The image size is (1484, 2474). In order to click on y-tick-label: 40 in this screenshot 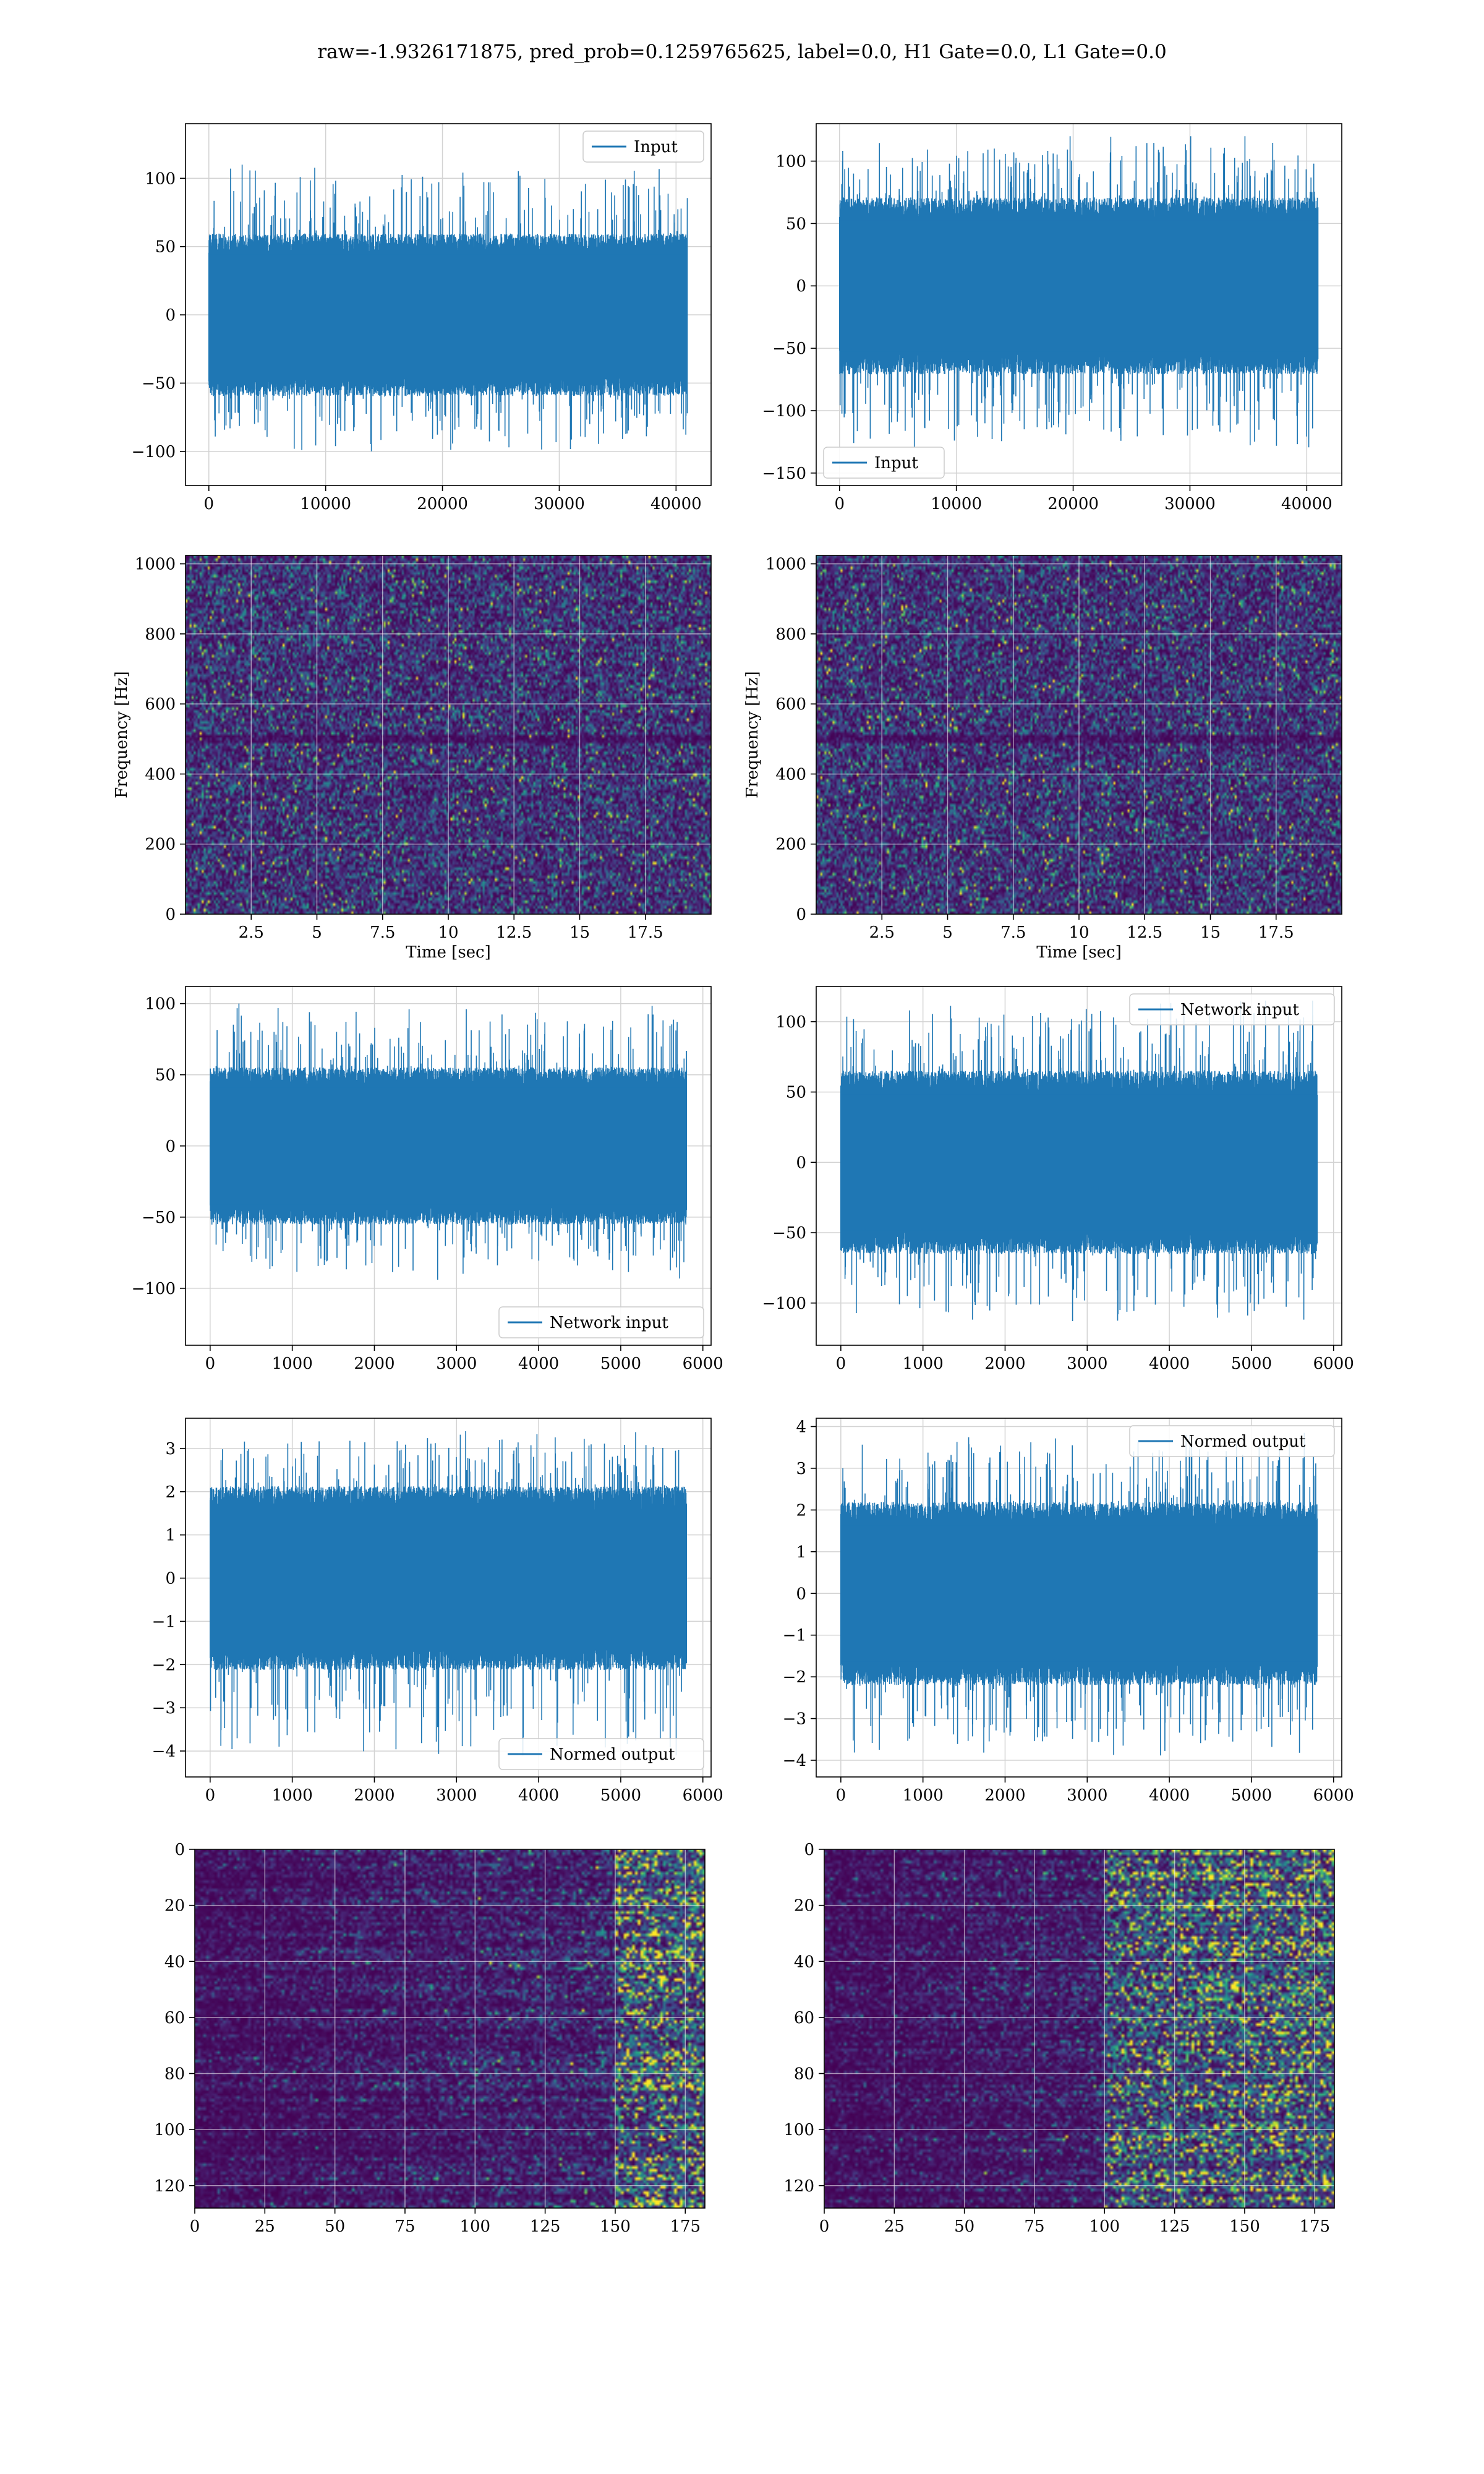, I will do `click(174, 1962)`.